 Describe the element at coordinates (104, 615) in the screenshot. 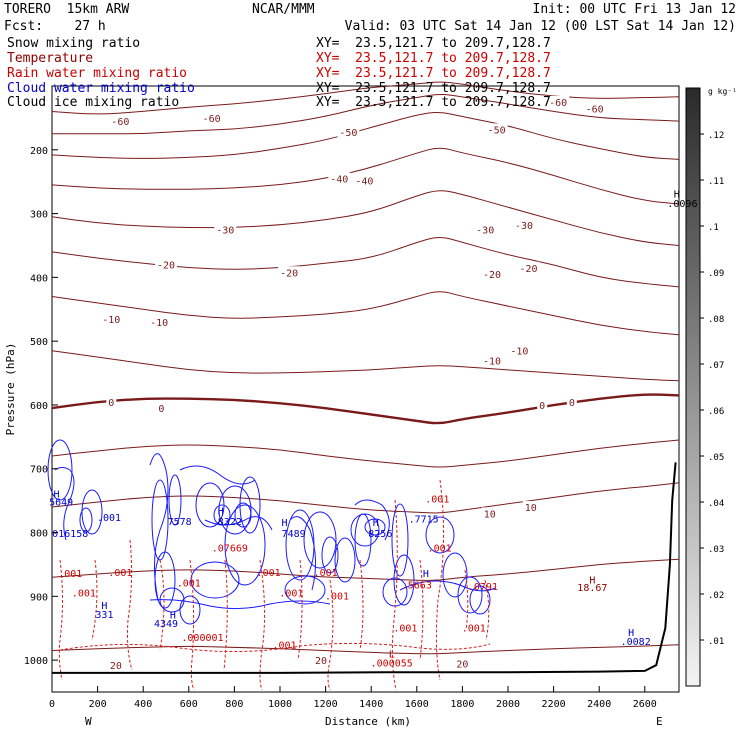

I see `field-marker-11: 331` at that location.